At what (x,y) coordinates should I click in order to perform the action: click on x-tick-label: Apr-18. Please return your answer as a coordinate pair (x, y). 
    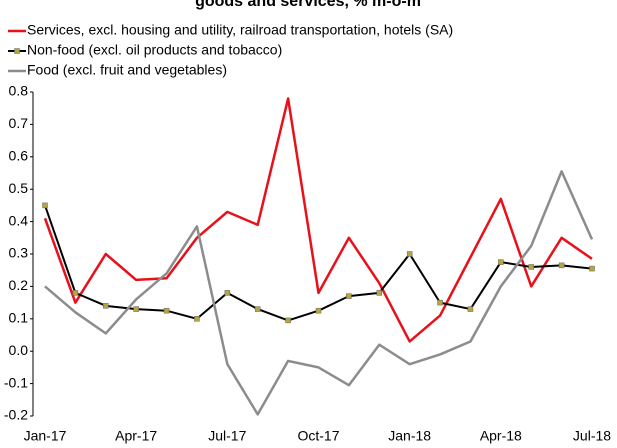
    Looking at the image, I should click on (501, 436).